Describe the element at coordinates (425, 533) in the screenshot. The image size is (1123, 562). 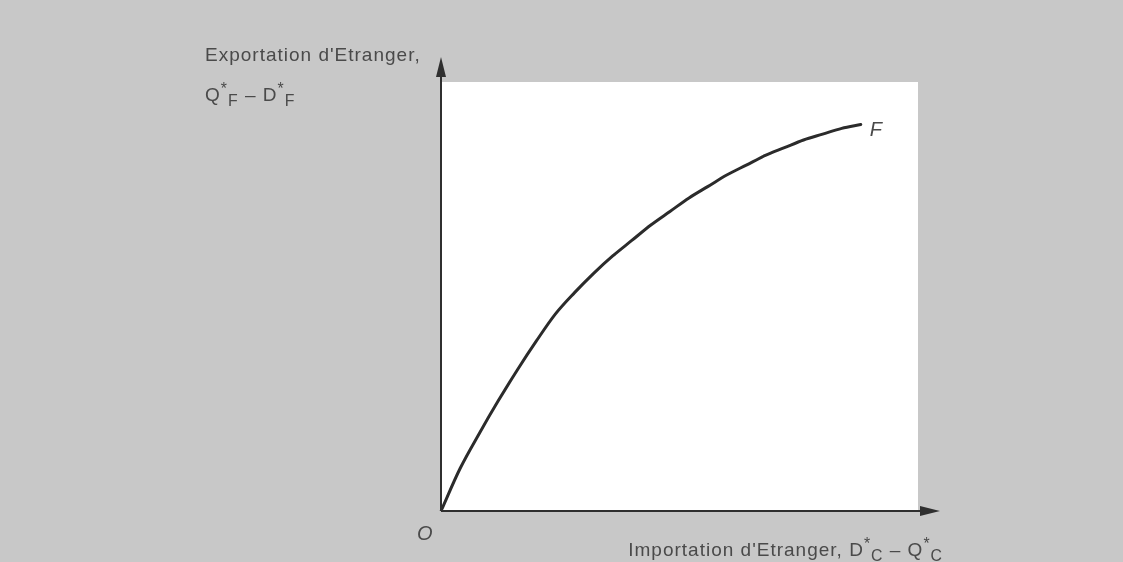
I see `text: O` at that location.